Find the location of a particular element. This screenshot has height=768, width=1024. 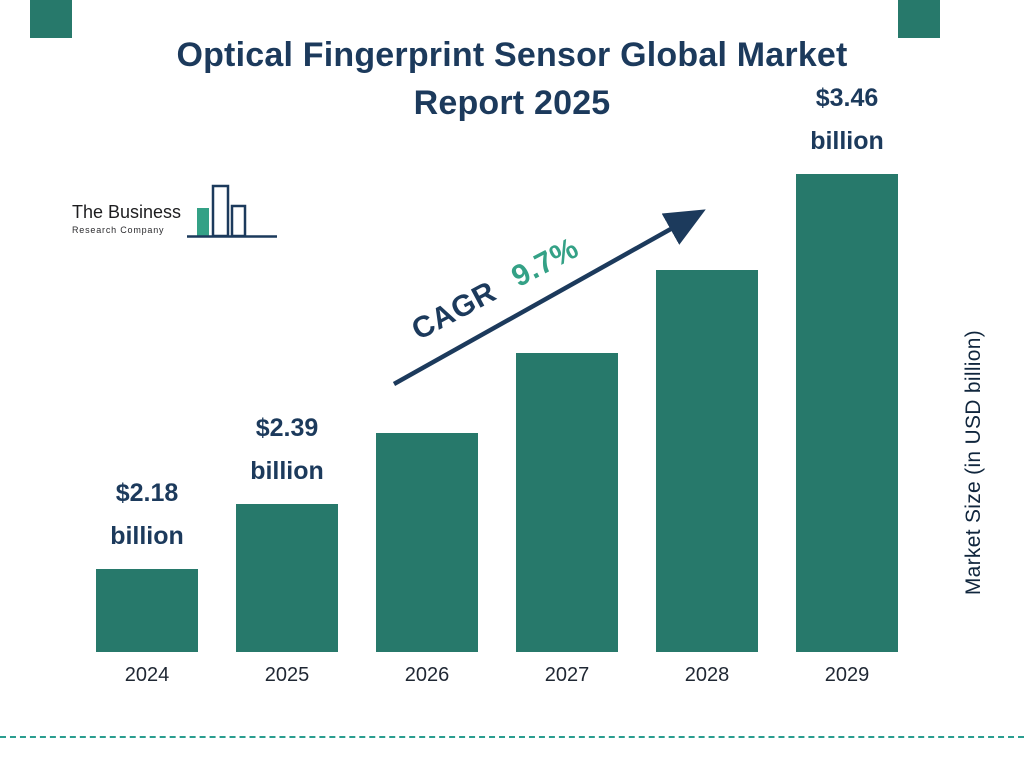

bar-chart-logo-icon is located at coordinates (232, 211).